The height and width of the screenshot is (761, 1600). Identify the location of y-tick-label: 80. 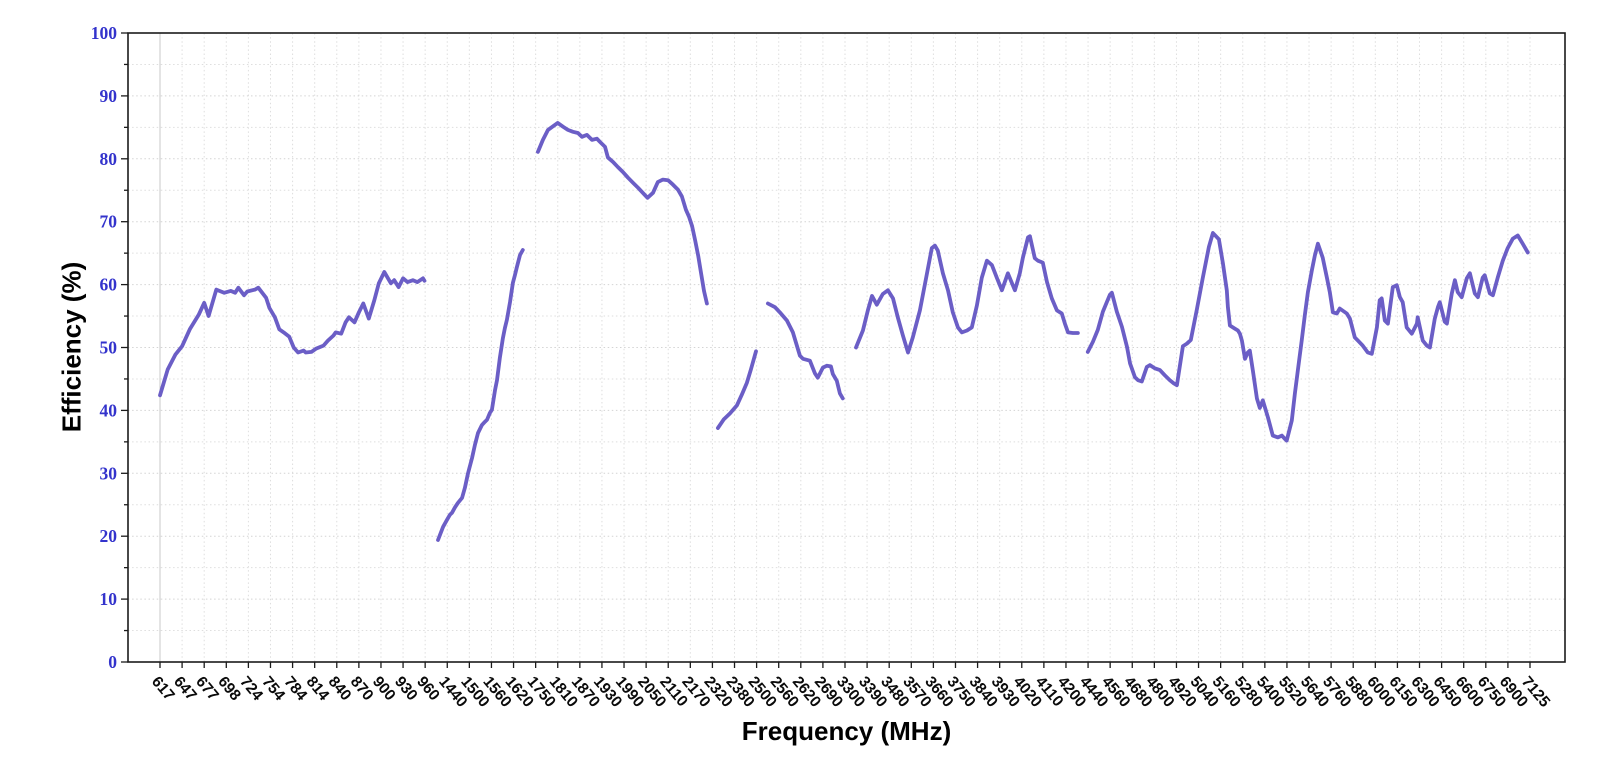
(109, 159).